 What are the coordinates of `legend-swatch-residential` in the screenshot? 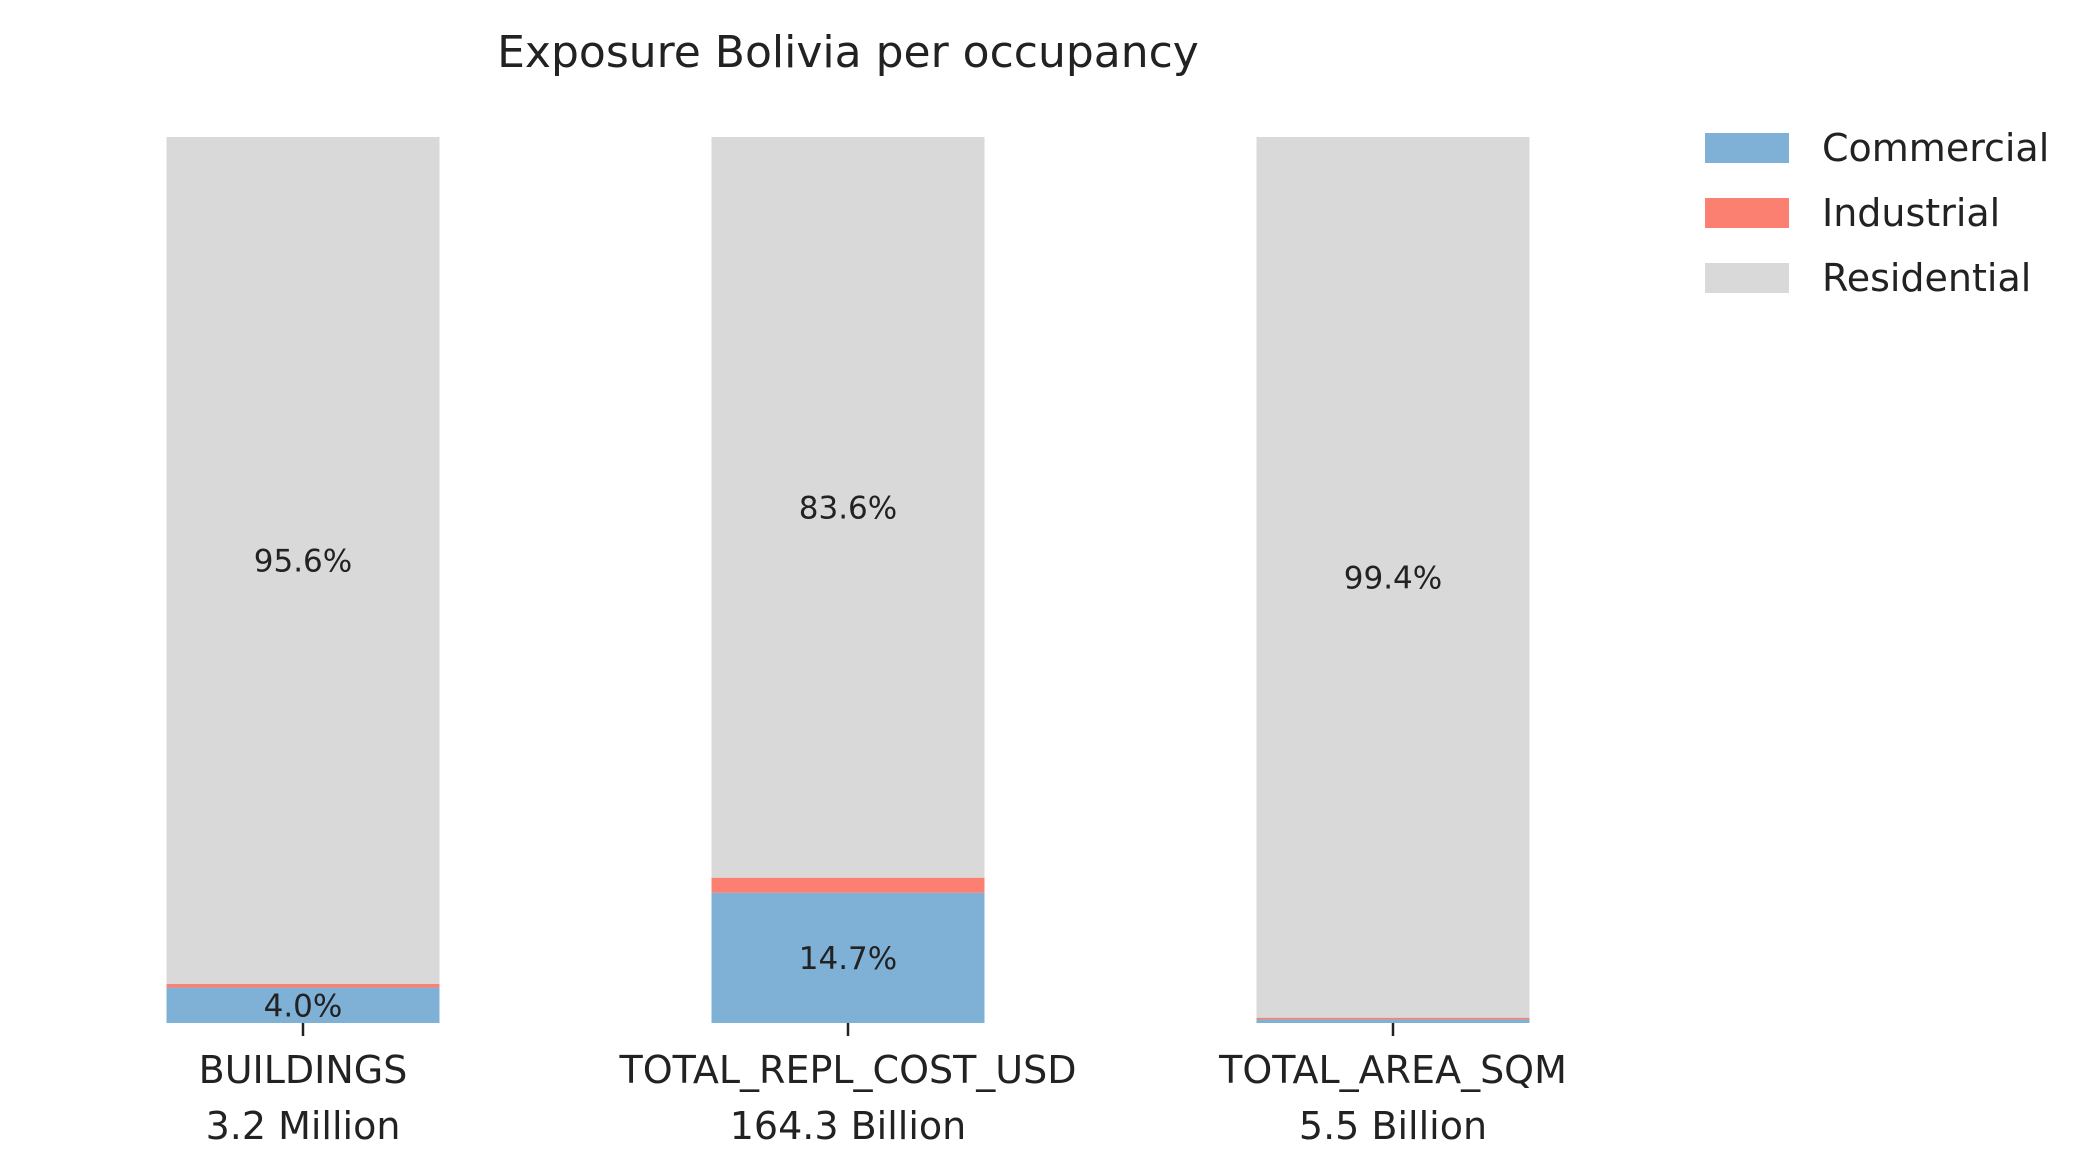 It's located at (1747, 278).